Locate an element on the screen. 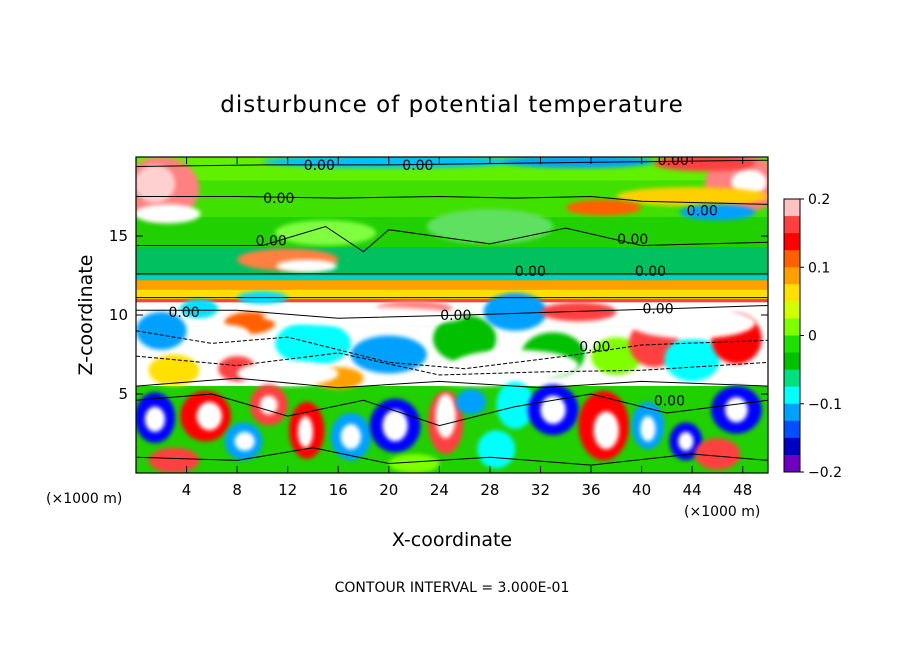 This screenshot has height=654, width=904. chart-title: disturbunce of potential temperature is located at coordinates (452, 105).